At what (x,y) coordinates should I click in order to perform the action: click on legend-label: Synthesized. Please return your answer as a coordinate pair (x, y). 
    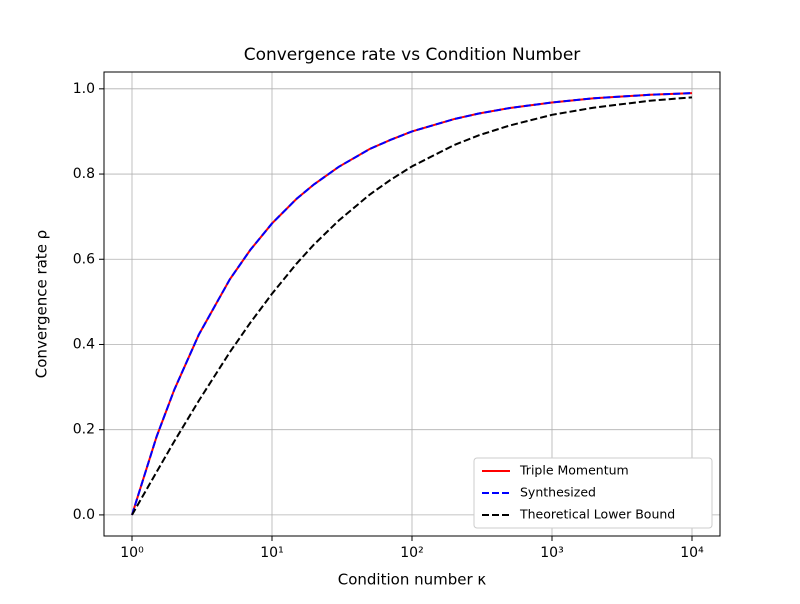
    Looking at the image, I should click on (558, 492).